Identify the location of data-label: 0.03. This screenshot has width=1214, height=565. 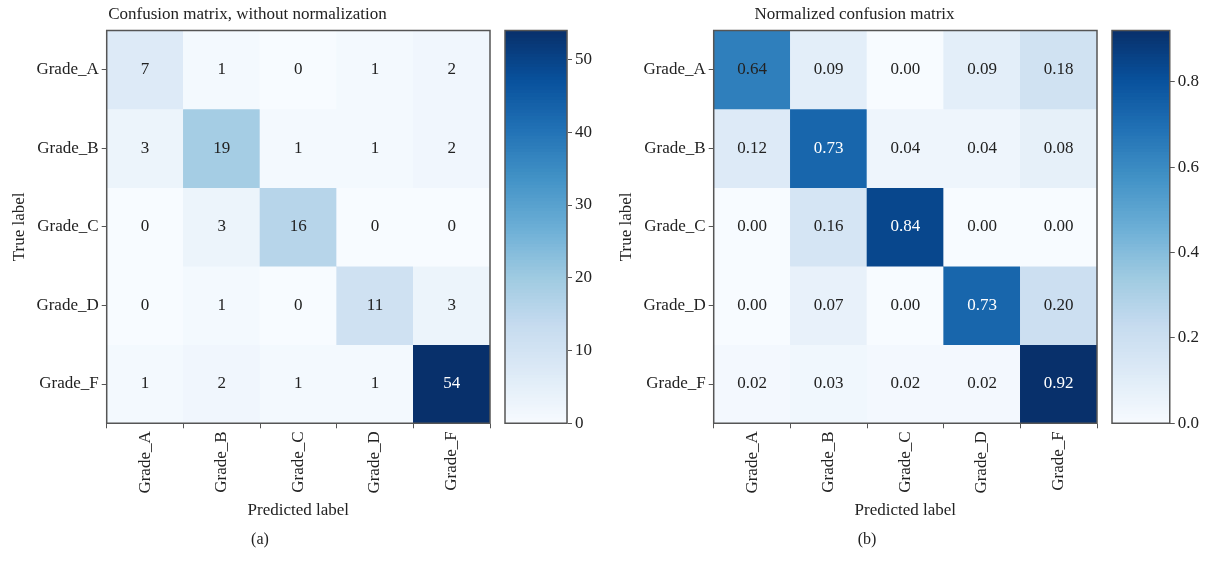
(828, 383).